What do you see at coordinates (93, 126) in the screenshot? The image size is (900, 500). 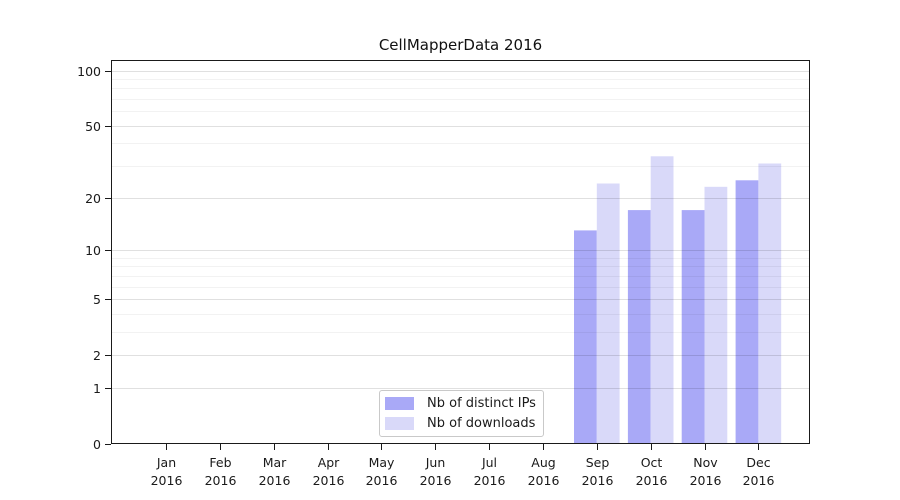 I see `y-tick-label-50: 50` at bounding box center [93, 126].